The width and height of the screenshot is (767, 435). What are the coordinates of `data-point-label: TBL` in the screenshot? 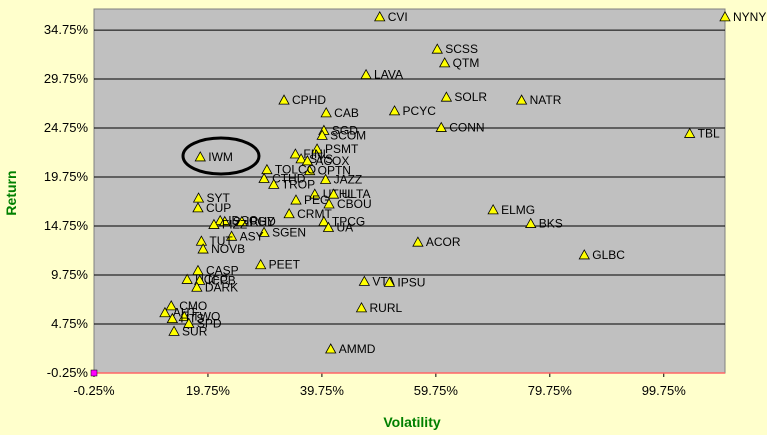 It's located at (709, 133).